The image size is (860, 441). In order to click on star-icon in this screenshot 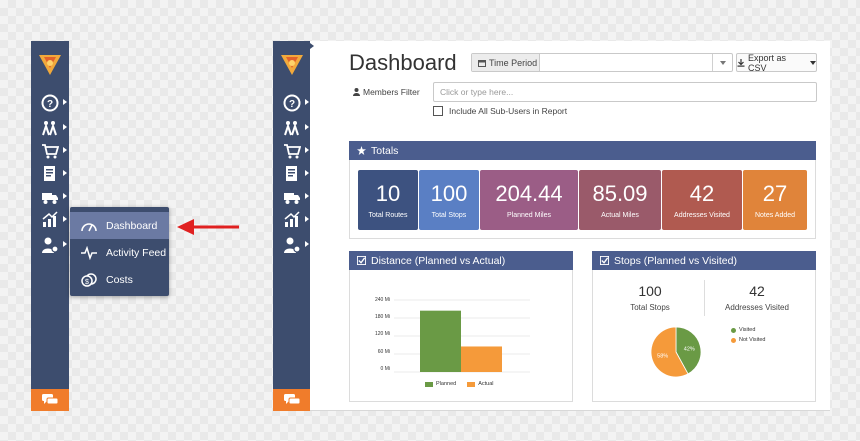, I will do `click(361, 150)`.